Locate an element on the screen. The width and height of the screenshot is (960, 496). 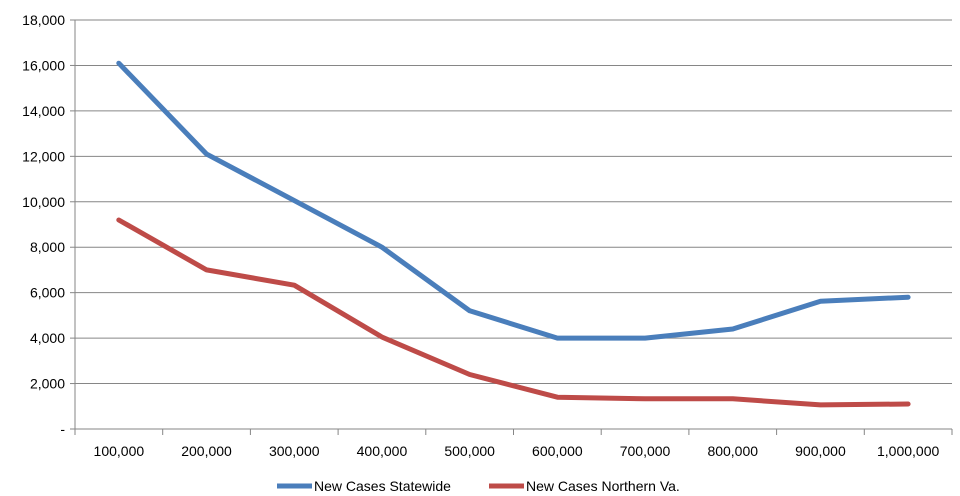
y-tick-label: 8,000 is located at coordinates (47, 247).